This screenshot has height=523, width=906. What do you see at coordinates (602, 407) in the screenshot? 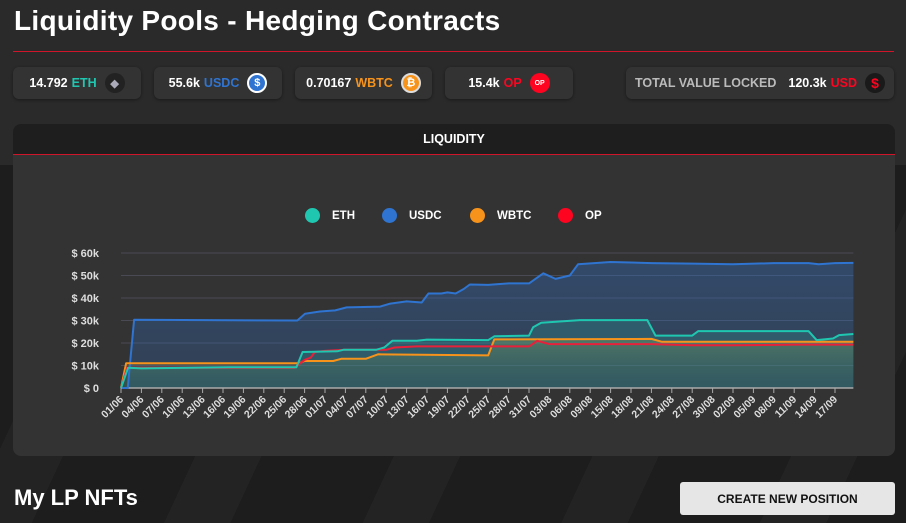
I see `x-tick-label: 15/08` at bounding box center [602, 407].